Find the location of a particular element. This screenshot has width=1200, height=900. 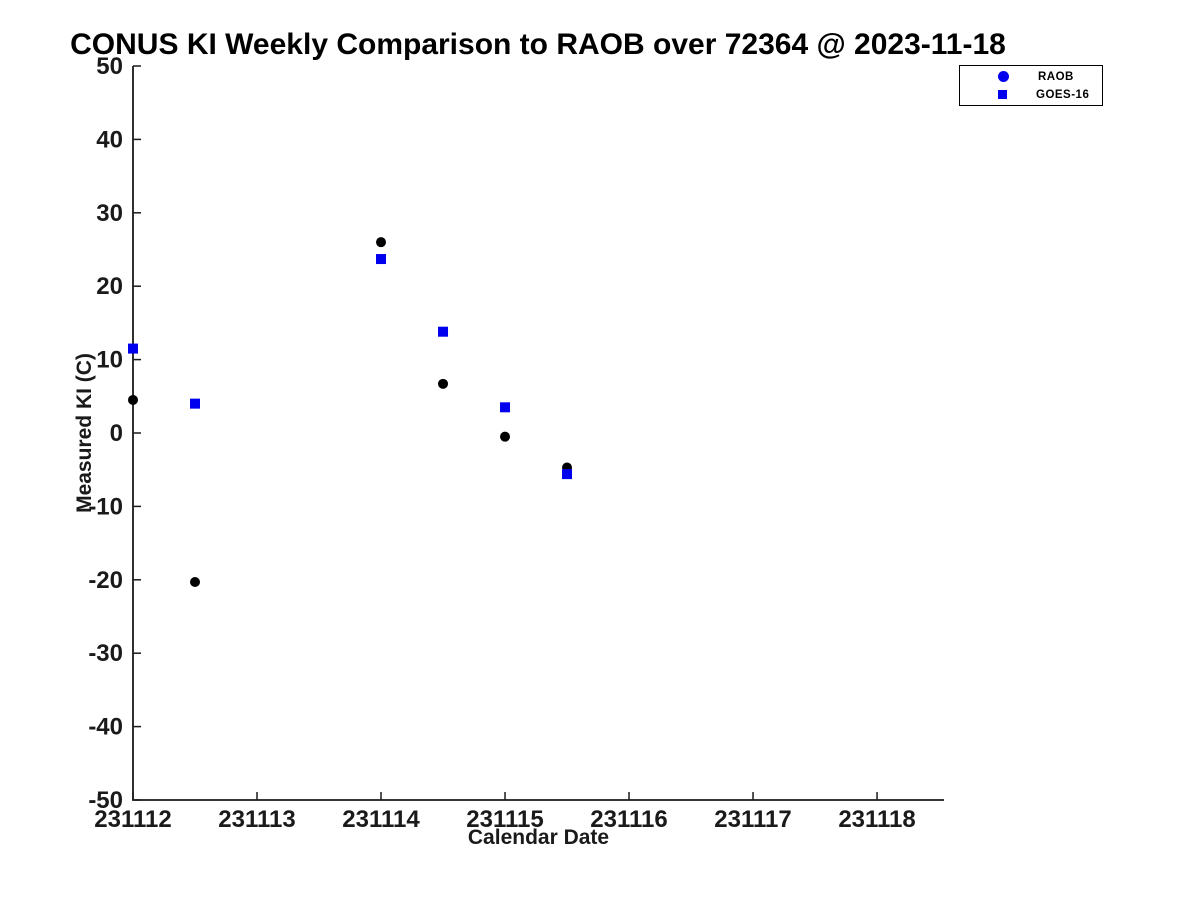

legend-label-raob: RAOB is located at coordinates (1056, 76).